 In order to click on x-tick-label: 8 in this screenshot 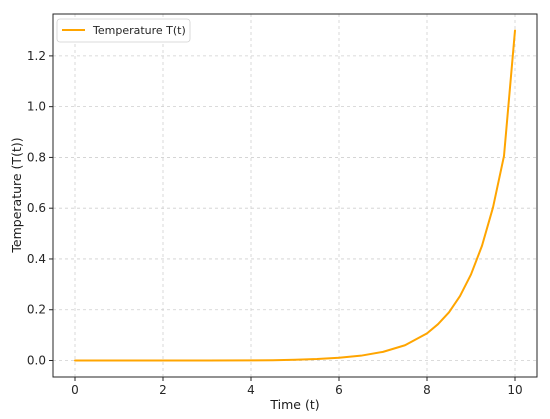, I will do `click(427, 390)`.